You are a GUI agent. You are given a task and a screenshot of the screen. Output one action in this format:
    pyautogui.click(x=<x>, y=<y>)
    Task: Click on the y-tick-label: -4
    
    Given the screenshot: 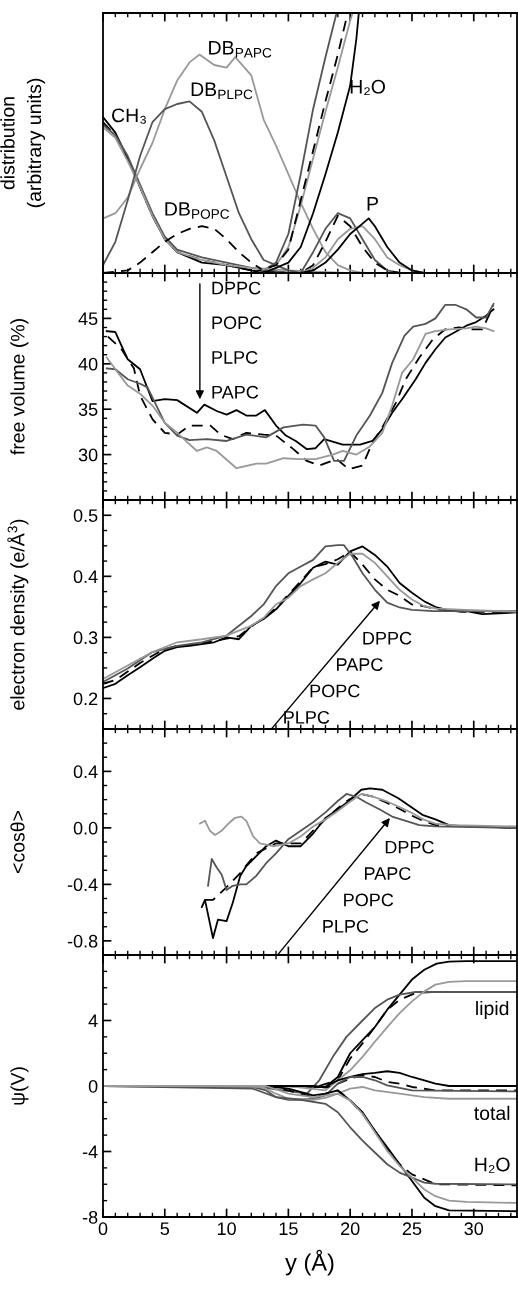 What is the action you would take?
    pyautogui.click(x=90, y=1152)
    